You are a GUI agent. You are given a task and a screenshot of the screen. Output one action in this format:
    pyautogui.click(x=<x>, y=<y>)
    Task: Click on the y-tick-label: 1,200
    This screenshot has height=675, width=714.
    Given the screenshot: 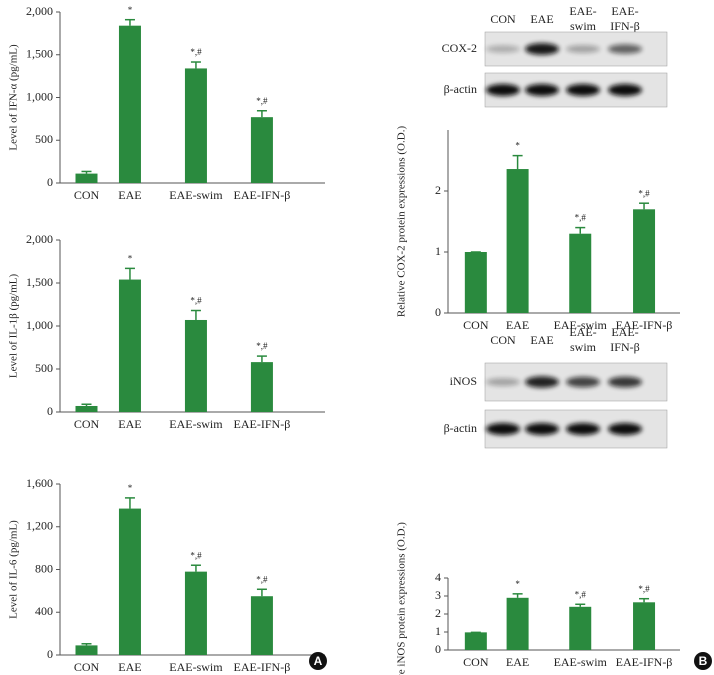 What is the action you would take?
    pyautogui.click(x=39, y=526)
    